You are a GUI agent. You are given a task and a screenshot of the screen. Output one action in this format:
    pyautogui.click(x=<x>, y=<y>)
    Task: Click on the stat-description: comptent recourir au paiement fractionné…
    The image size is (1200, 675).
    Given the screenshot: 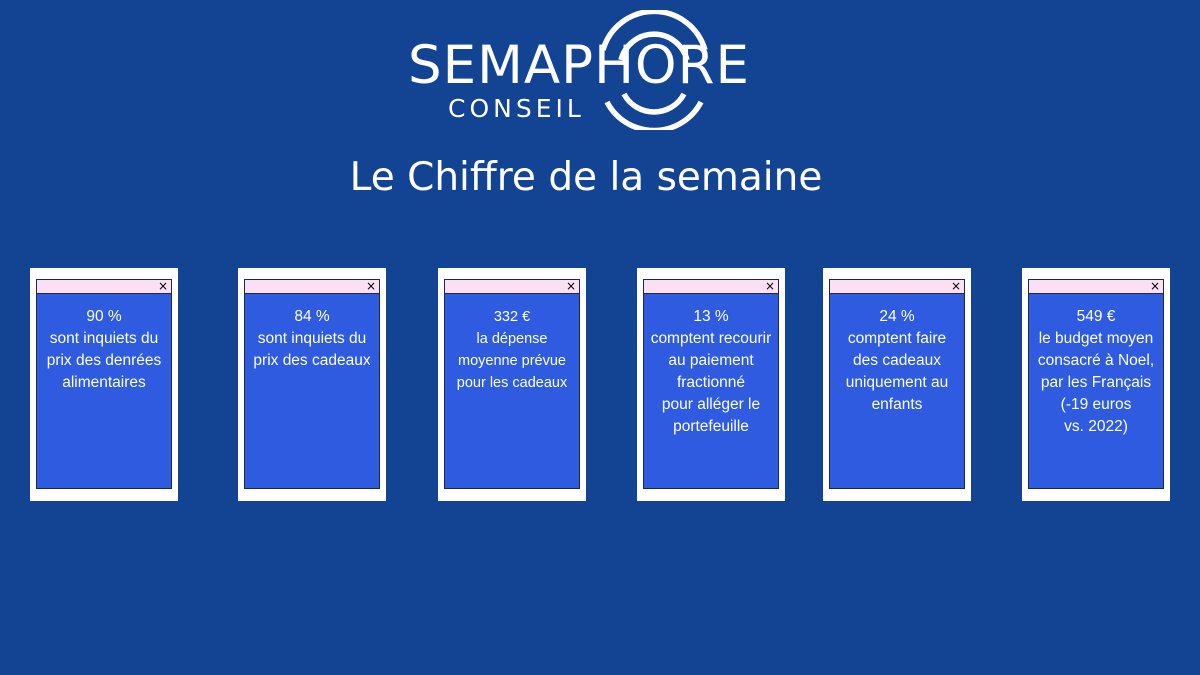 What is the action you would take?
    pyautogui.click(x=711, y=382)
    